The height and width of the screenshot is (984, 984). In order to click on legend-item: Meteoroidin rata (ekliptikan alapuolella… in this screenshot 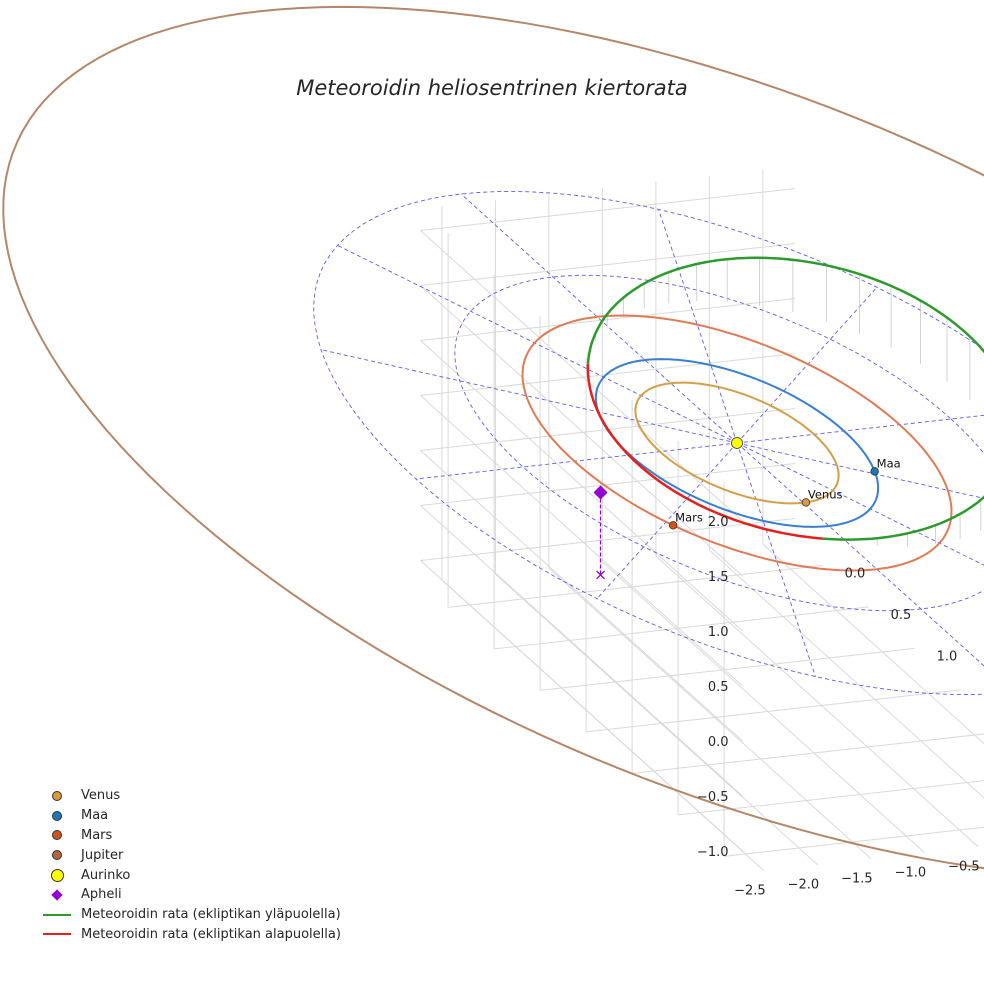, I will do `click(190, 935)`.